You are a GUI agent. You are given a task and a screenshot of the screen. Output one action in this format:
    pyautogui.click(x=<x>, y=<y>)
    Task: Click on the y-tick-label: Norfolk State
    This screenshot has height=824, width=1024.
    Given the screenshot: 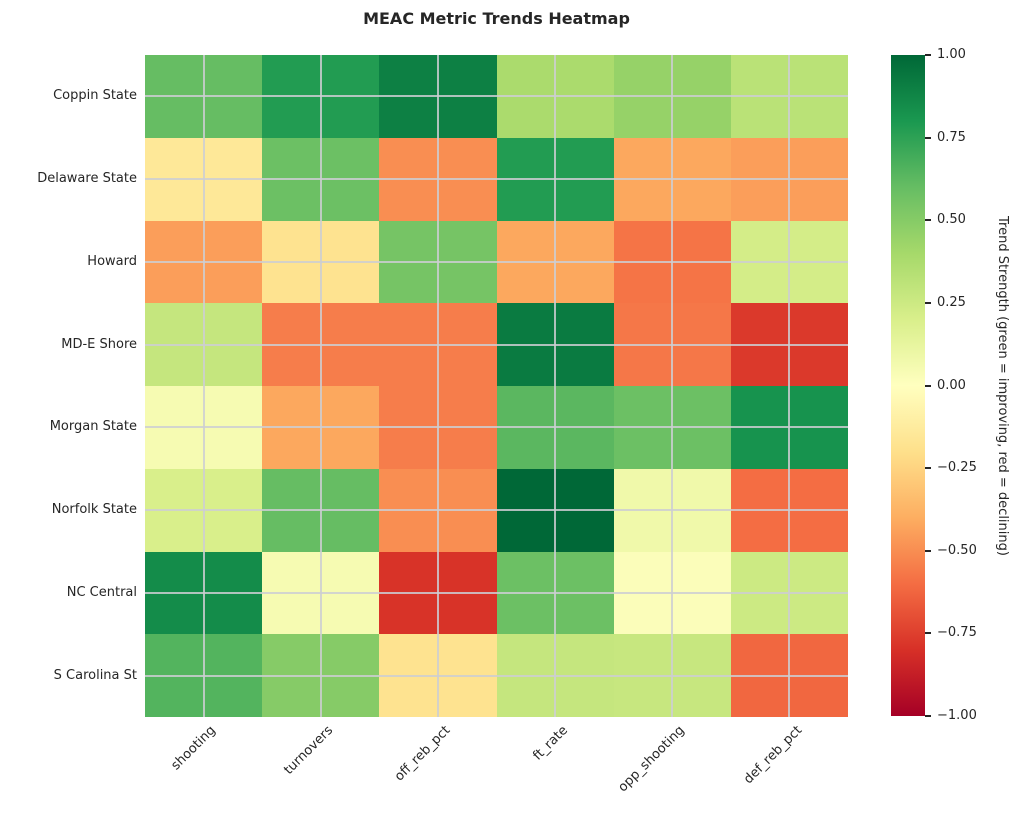 What is the action you would take?
    pyautogui.click(x=94, y=510)
    